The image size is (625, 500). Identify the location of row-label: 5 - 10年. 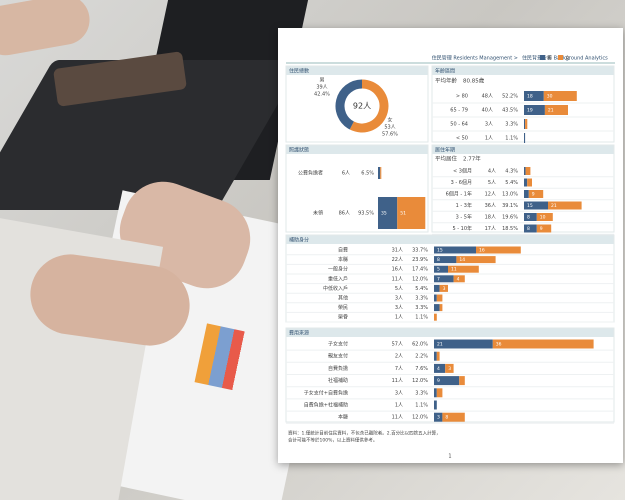
(462, 228).